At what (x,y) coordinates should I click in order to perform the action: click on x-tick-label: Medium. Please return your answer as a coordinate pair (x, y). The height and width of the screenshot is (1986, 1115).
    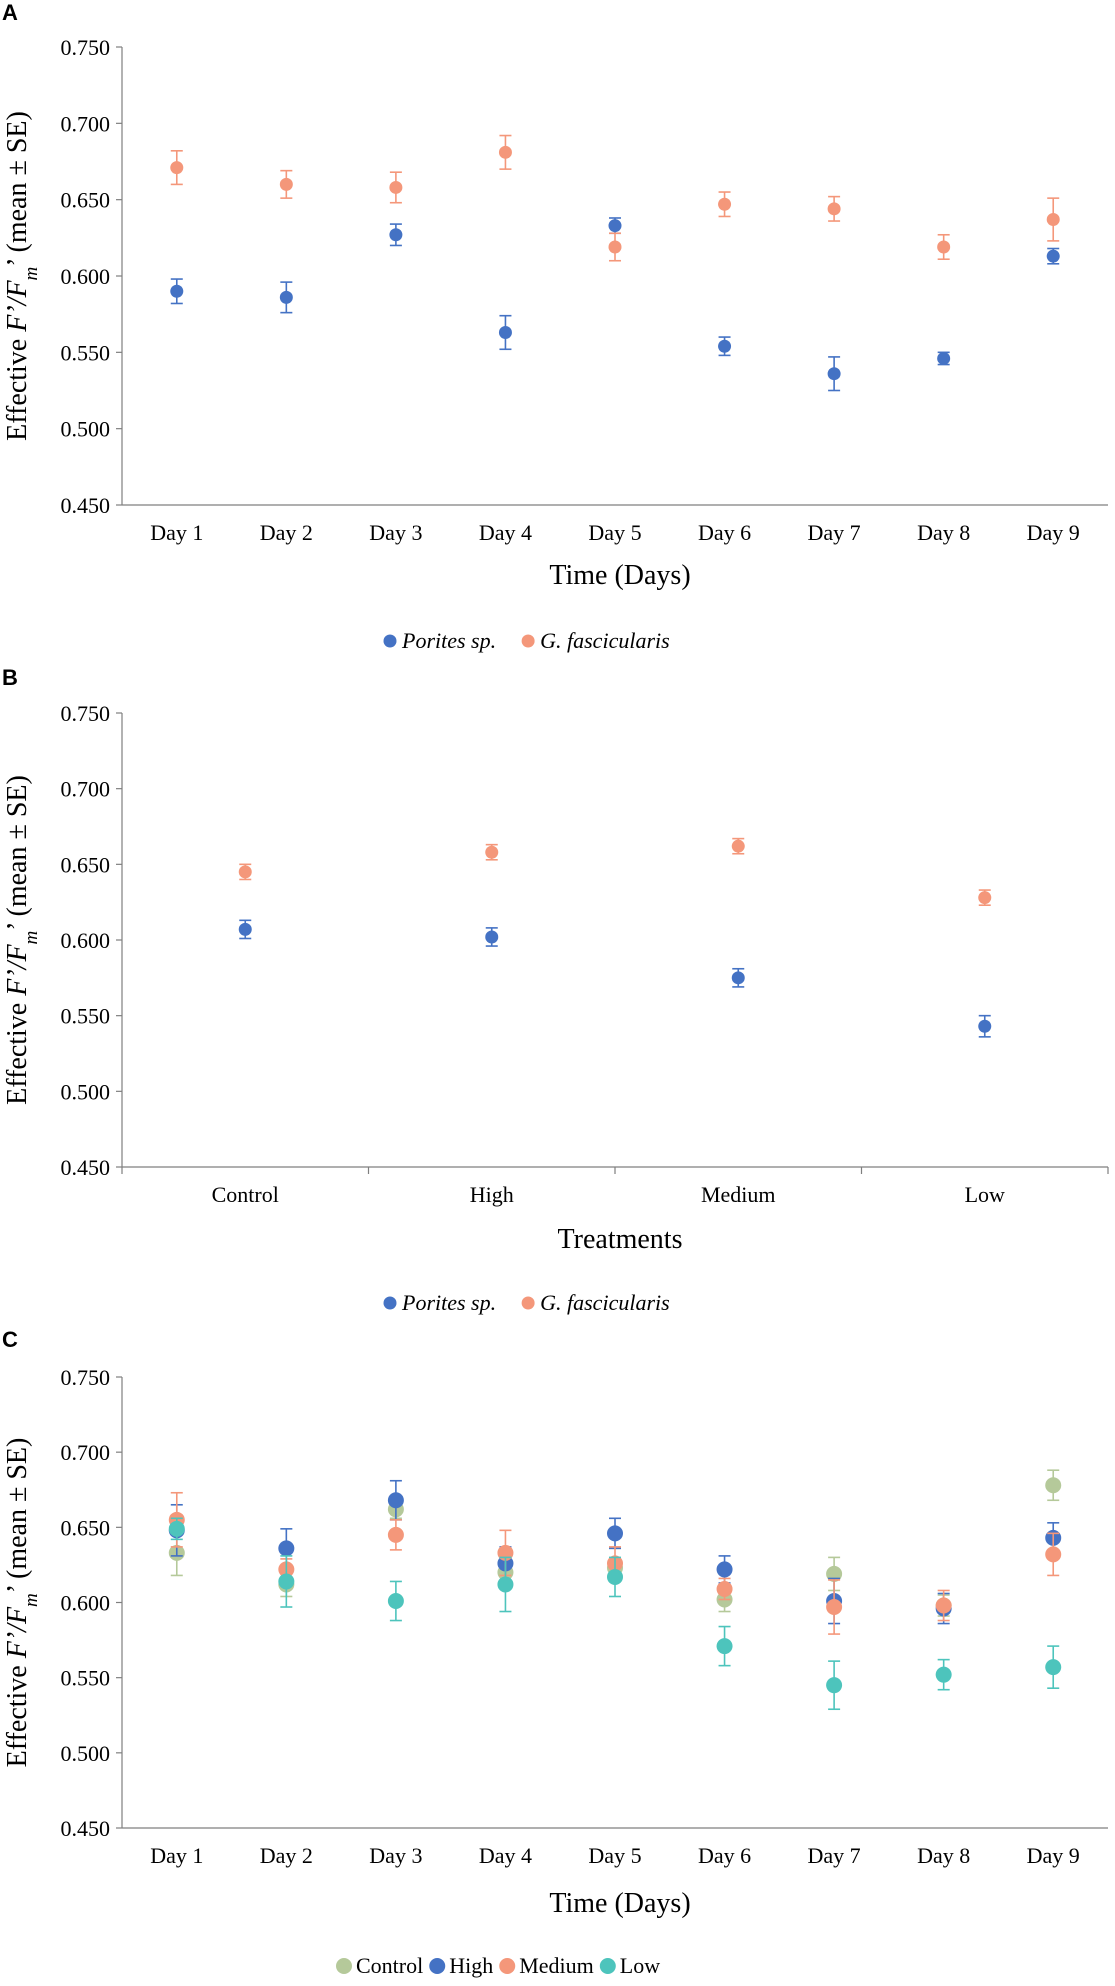
    Looking at the image, I should click on (738, 1194).